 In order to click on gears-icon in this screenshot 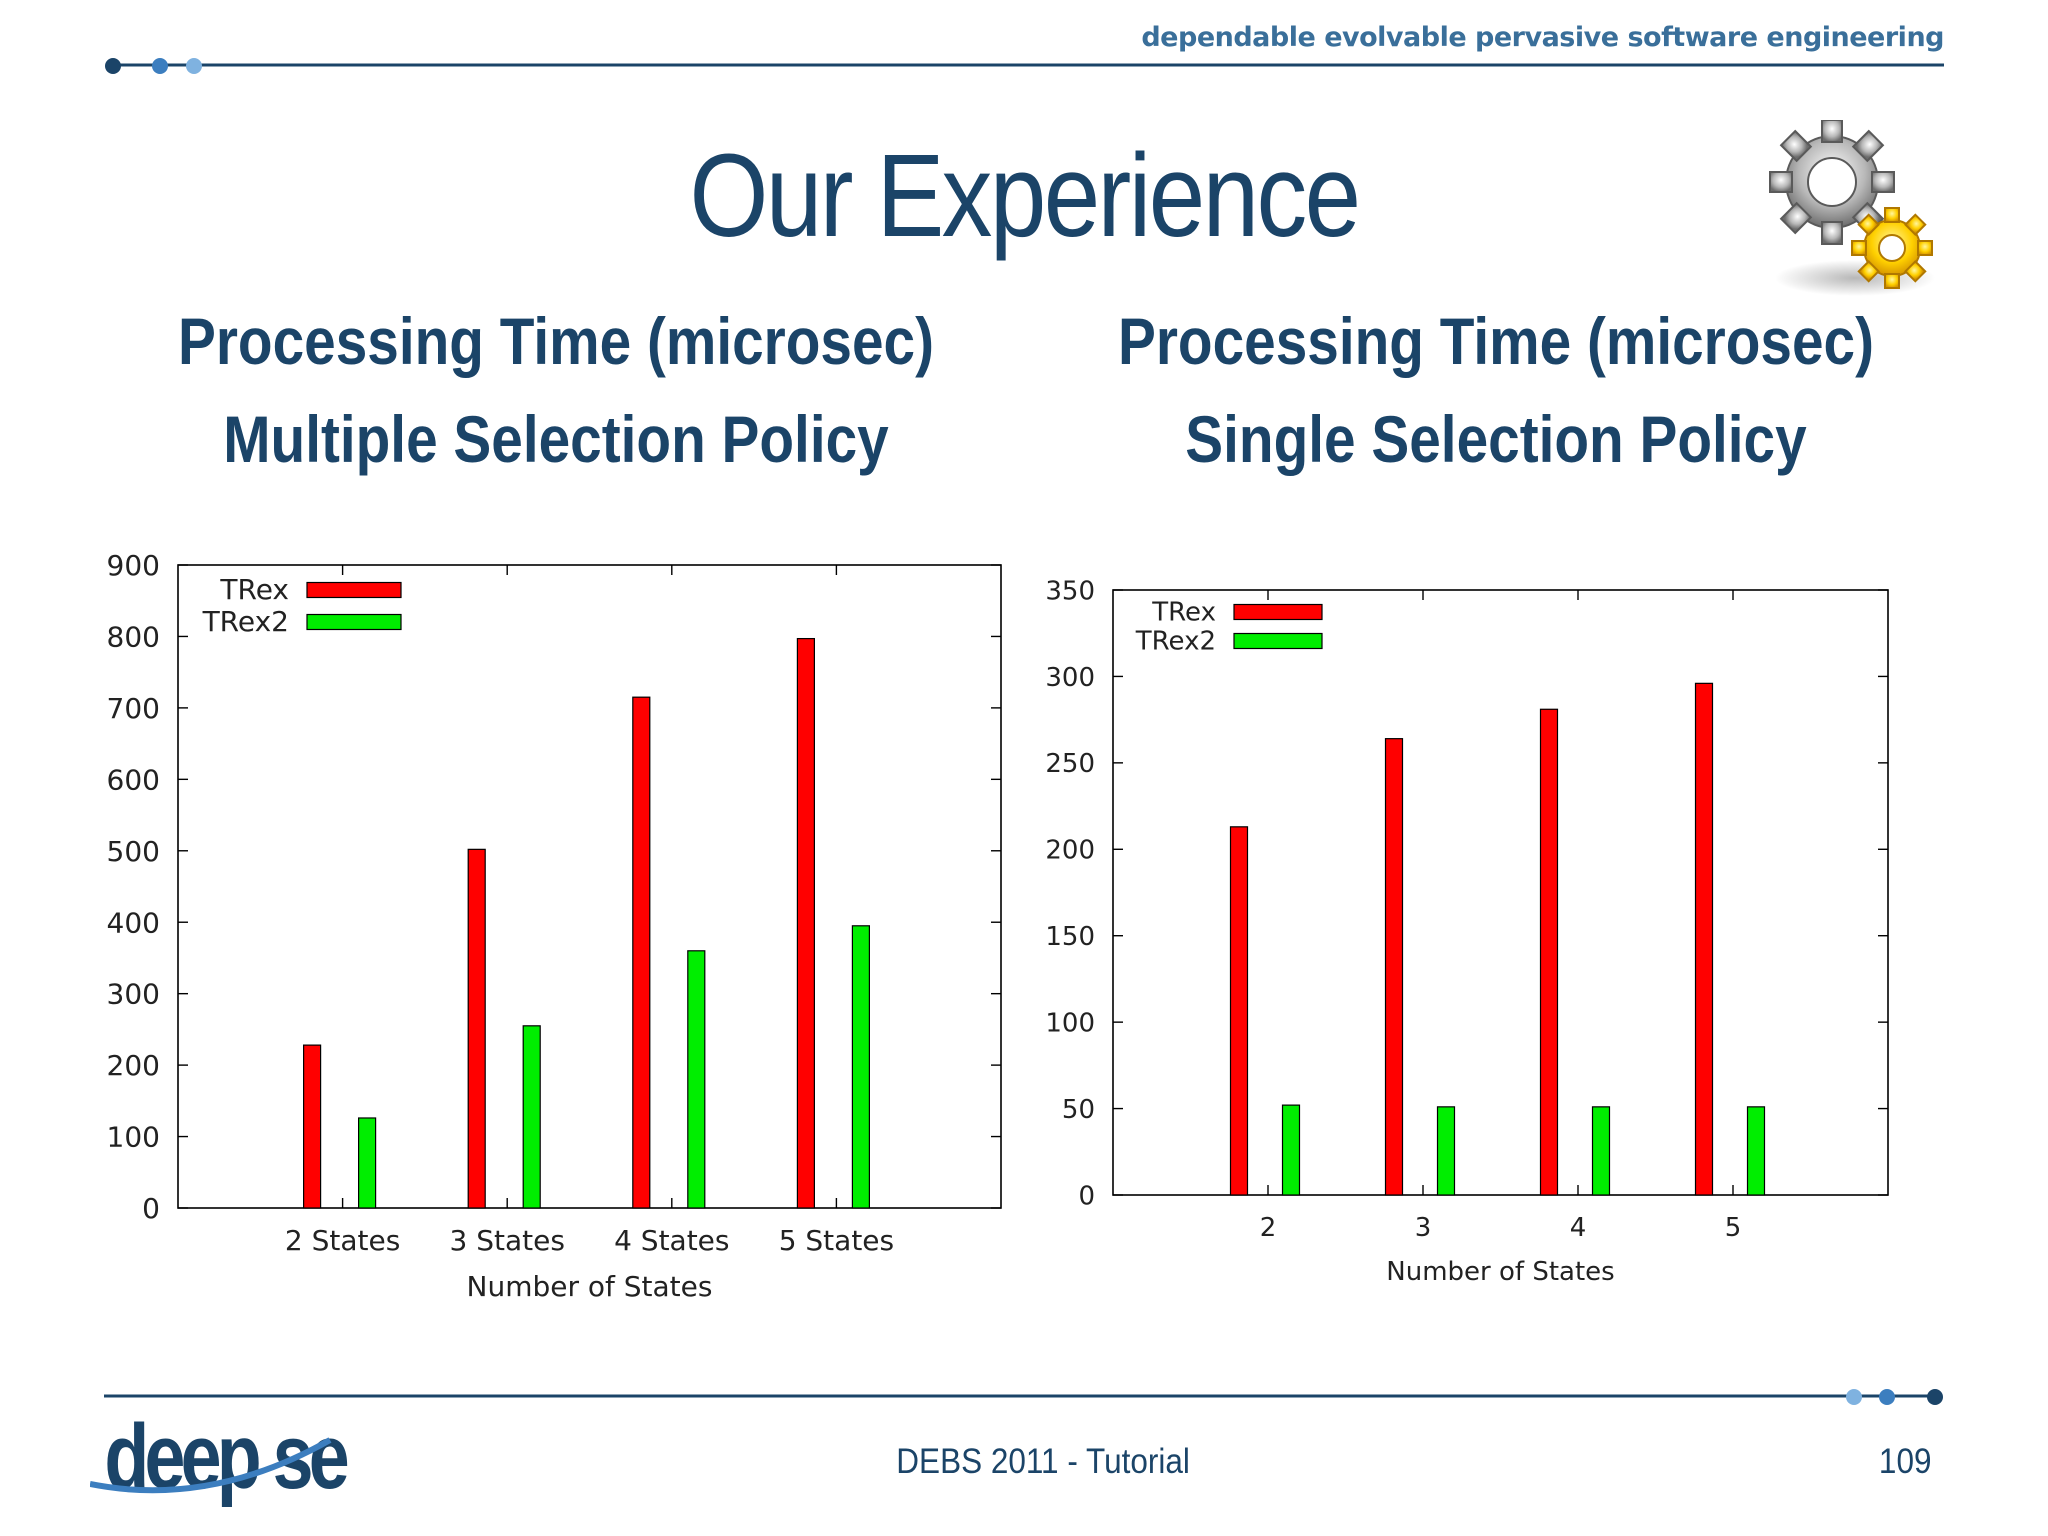, I will do `click(1852, 208)`.